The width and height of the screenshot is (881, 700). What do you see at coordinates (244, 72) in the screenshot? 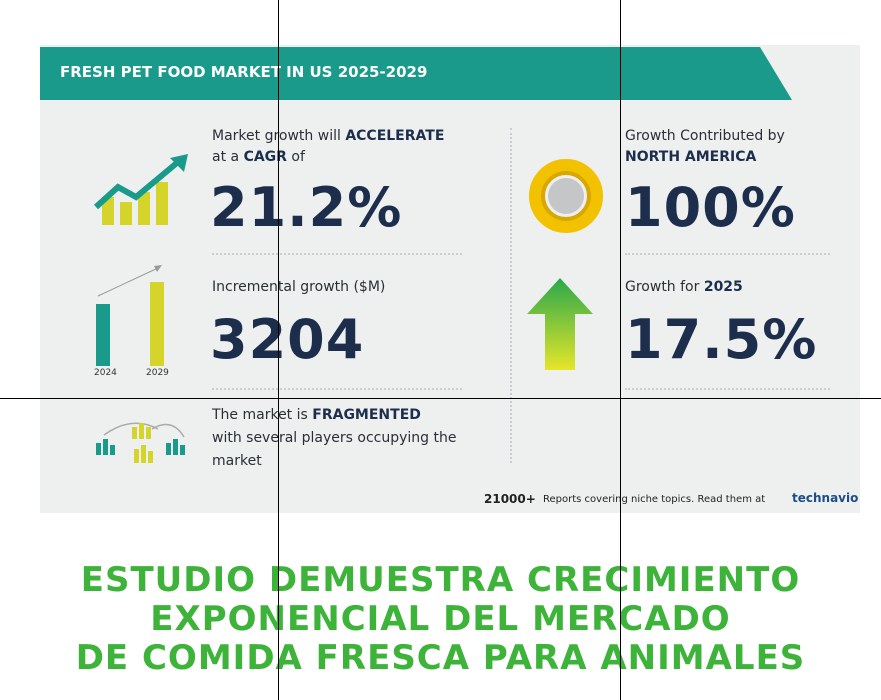
I see `header-title: FRESH PET FOOD MARKET IN US 2025-2029` at bounding box center [244, 72].